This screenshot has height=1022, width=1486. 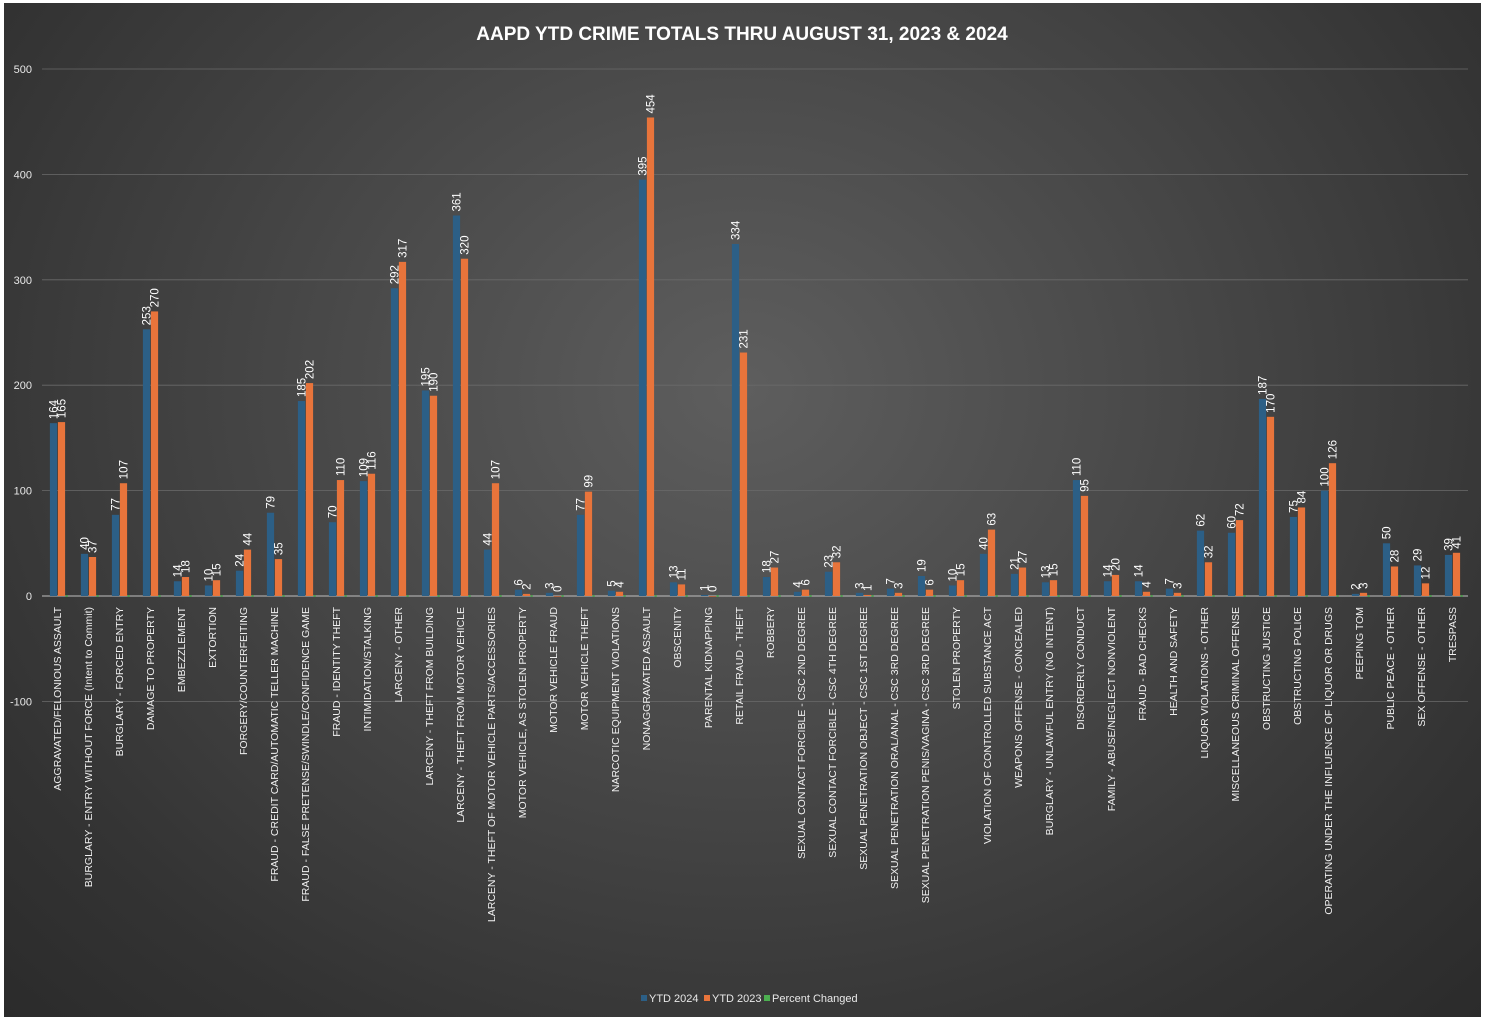 What do you see at coordinates (1019, 697) in the screenshot?
I see `category-label: WEAPONS OFFENSE - CONCEALED` at bounding box center [1019, 697].